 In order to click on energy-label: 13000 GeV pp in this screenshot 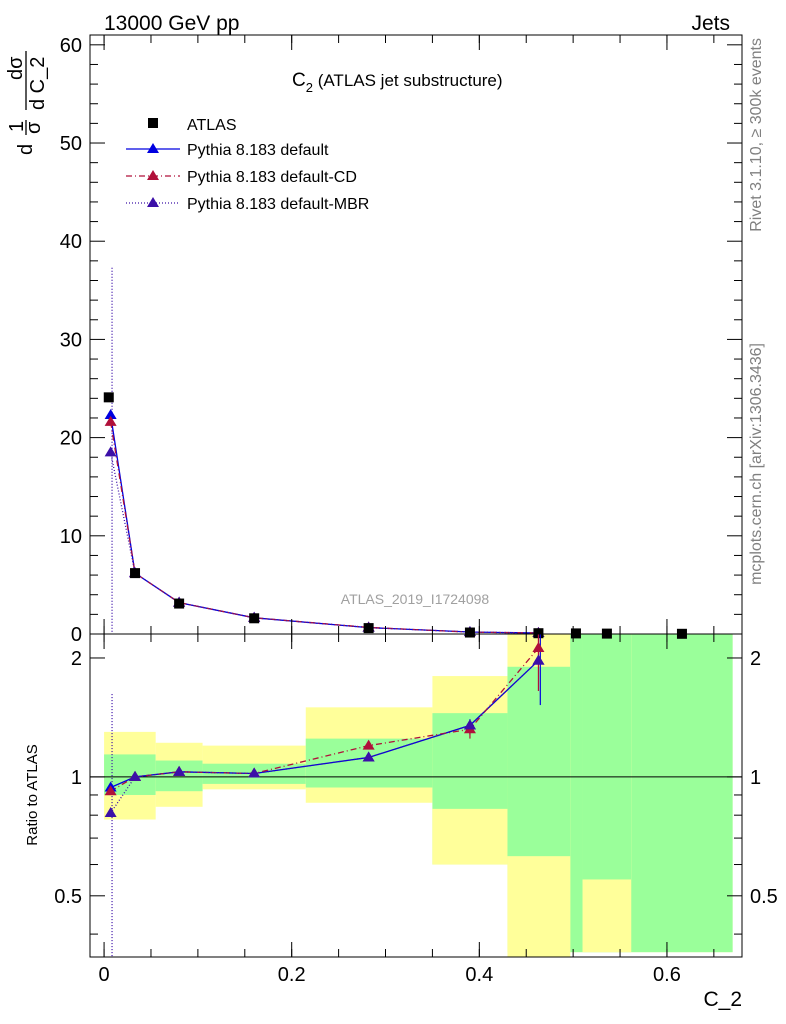, I will do `click(171, 23)`.